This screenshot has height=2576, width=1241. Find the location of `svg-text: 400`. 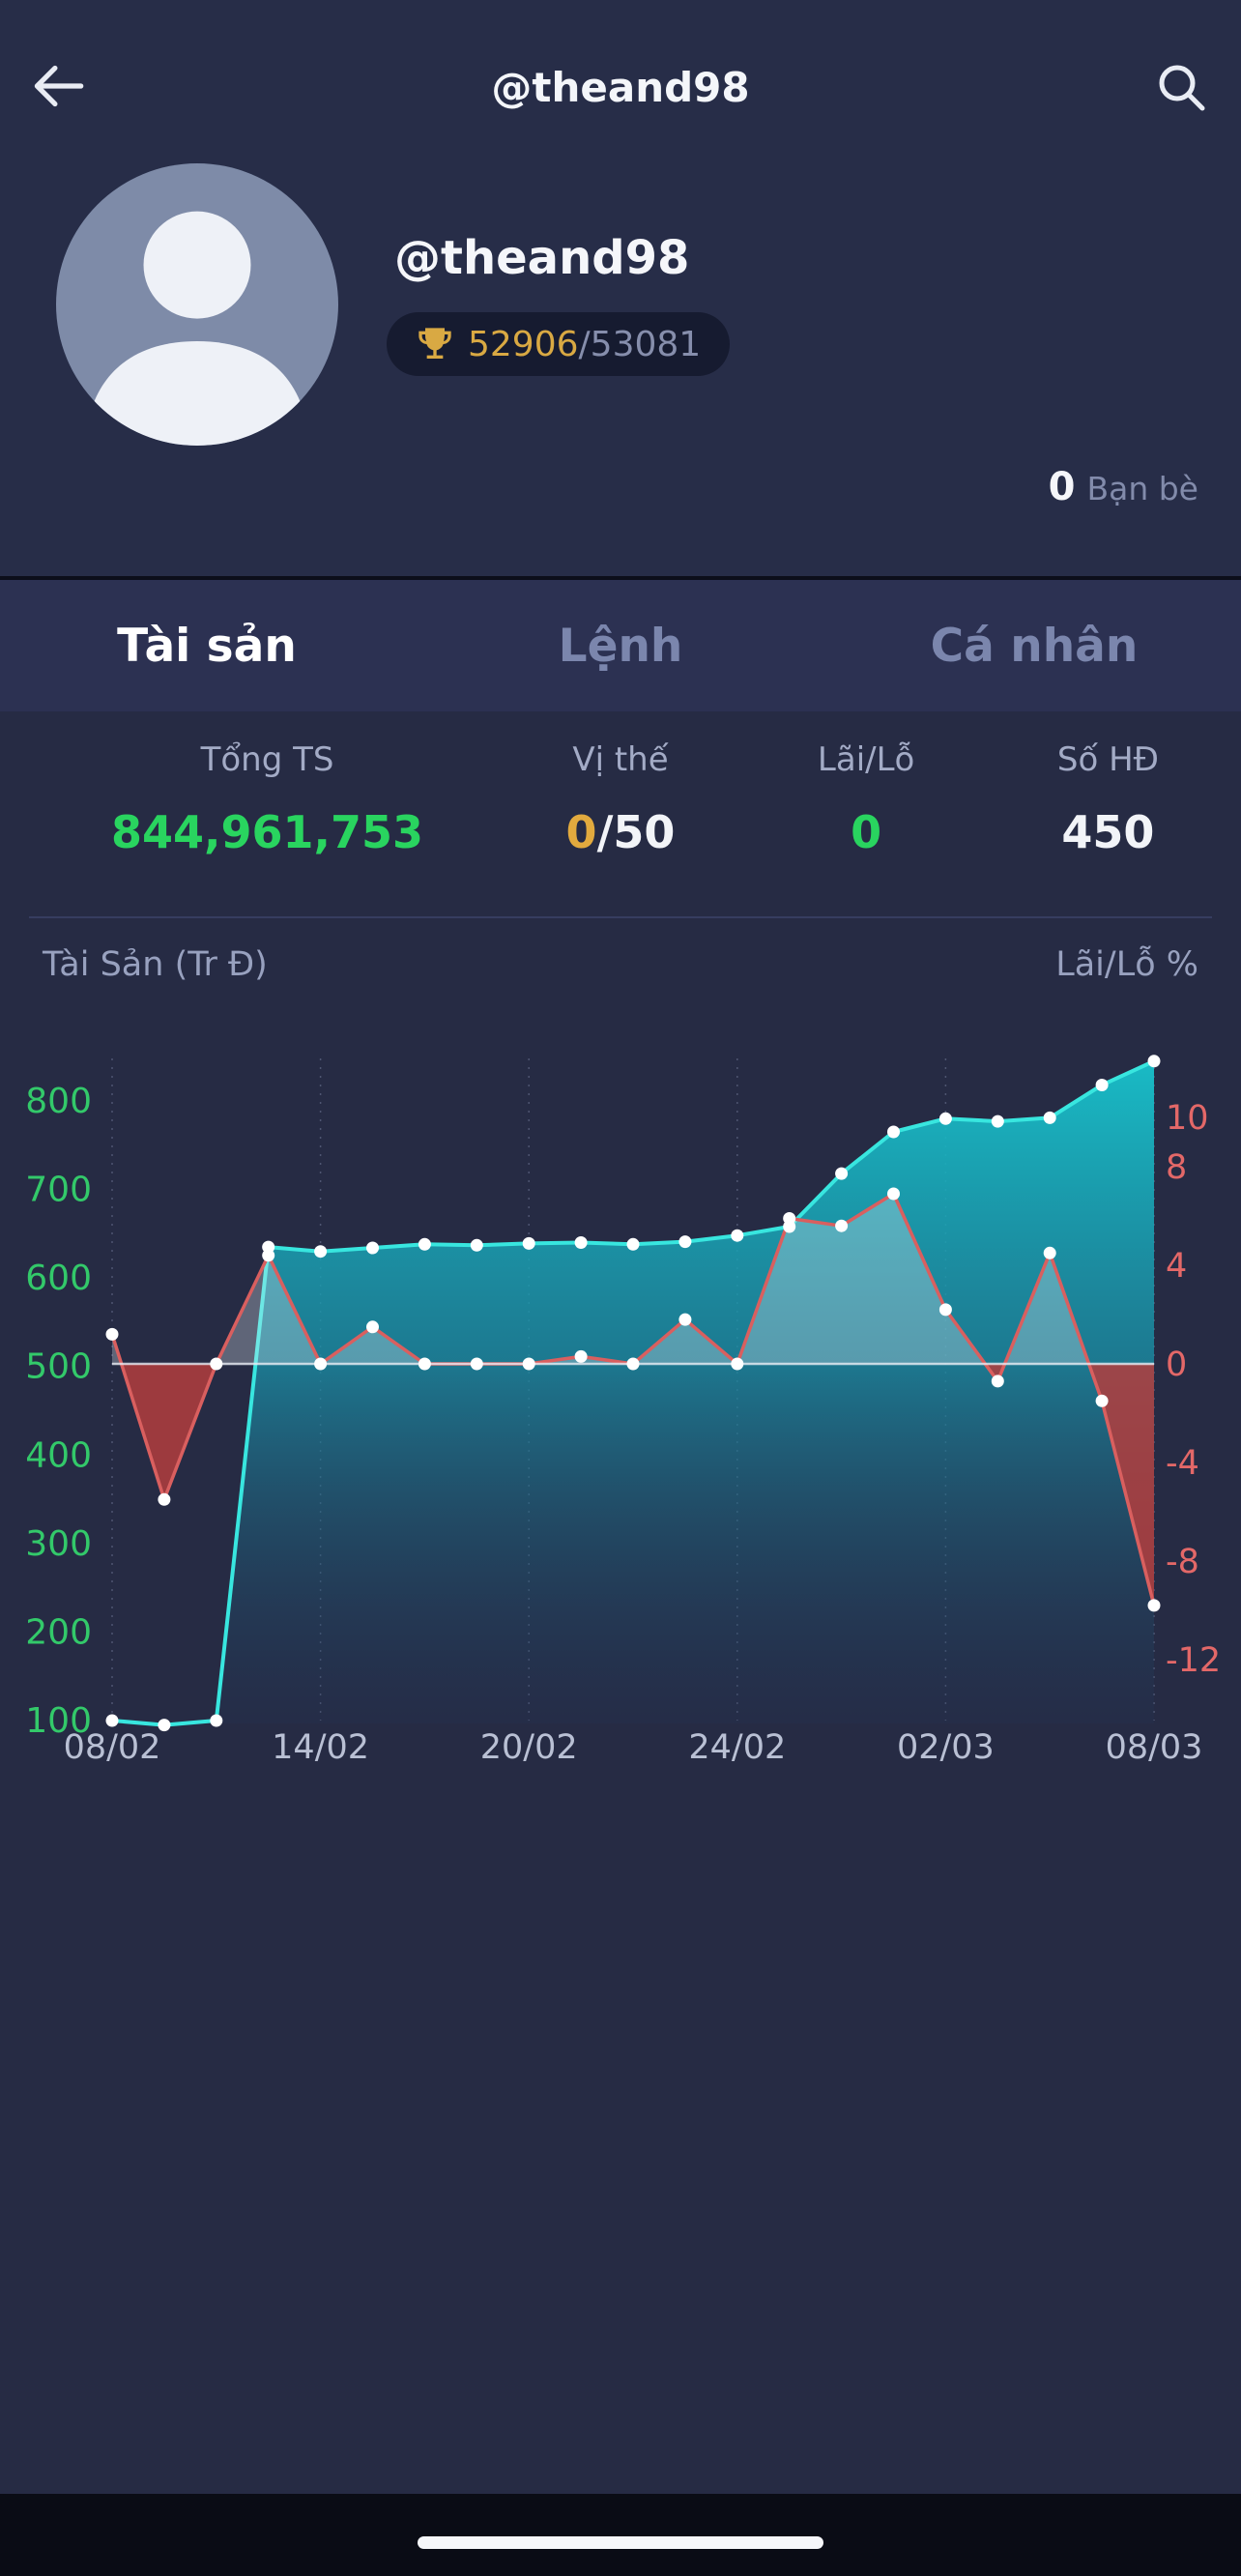

svg-text: 400 is located at coordinates (58, 1455).